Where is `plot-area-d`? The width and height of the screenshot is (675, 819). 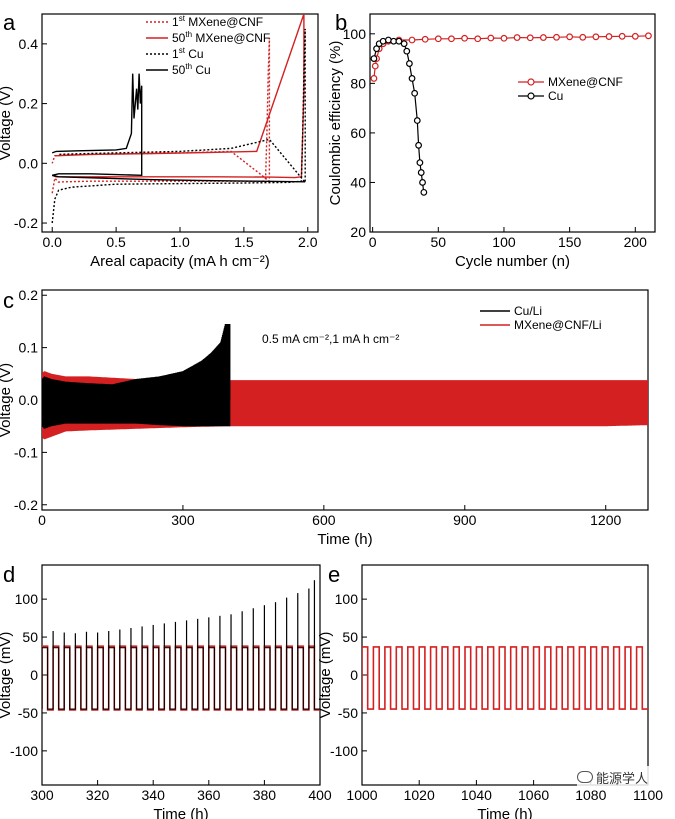 plot-area-d is located at coordinates (181, 645).